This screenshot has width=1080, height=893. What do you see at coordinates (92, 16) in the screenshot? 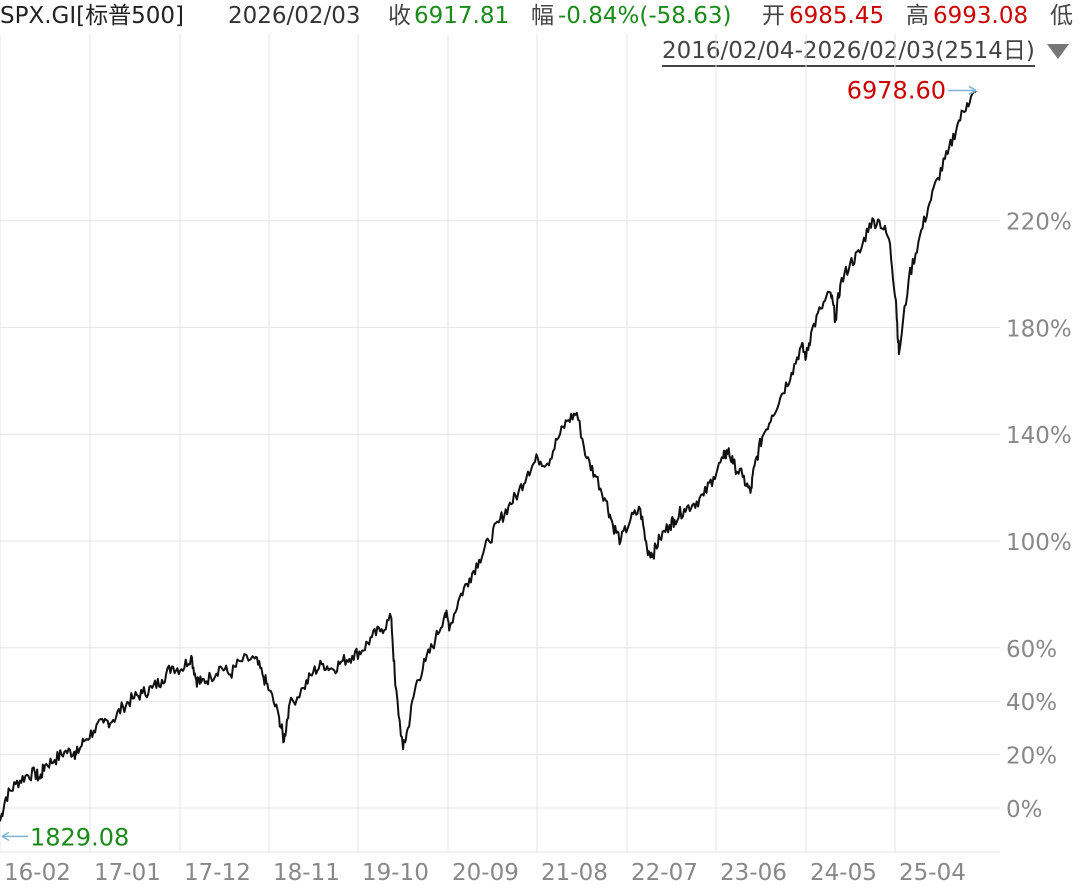
I see `symbol-name: SPX.GI[标普500]` at bounding box center [92, 16].